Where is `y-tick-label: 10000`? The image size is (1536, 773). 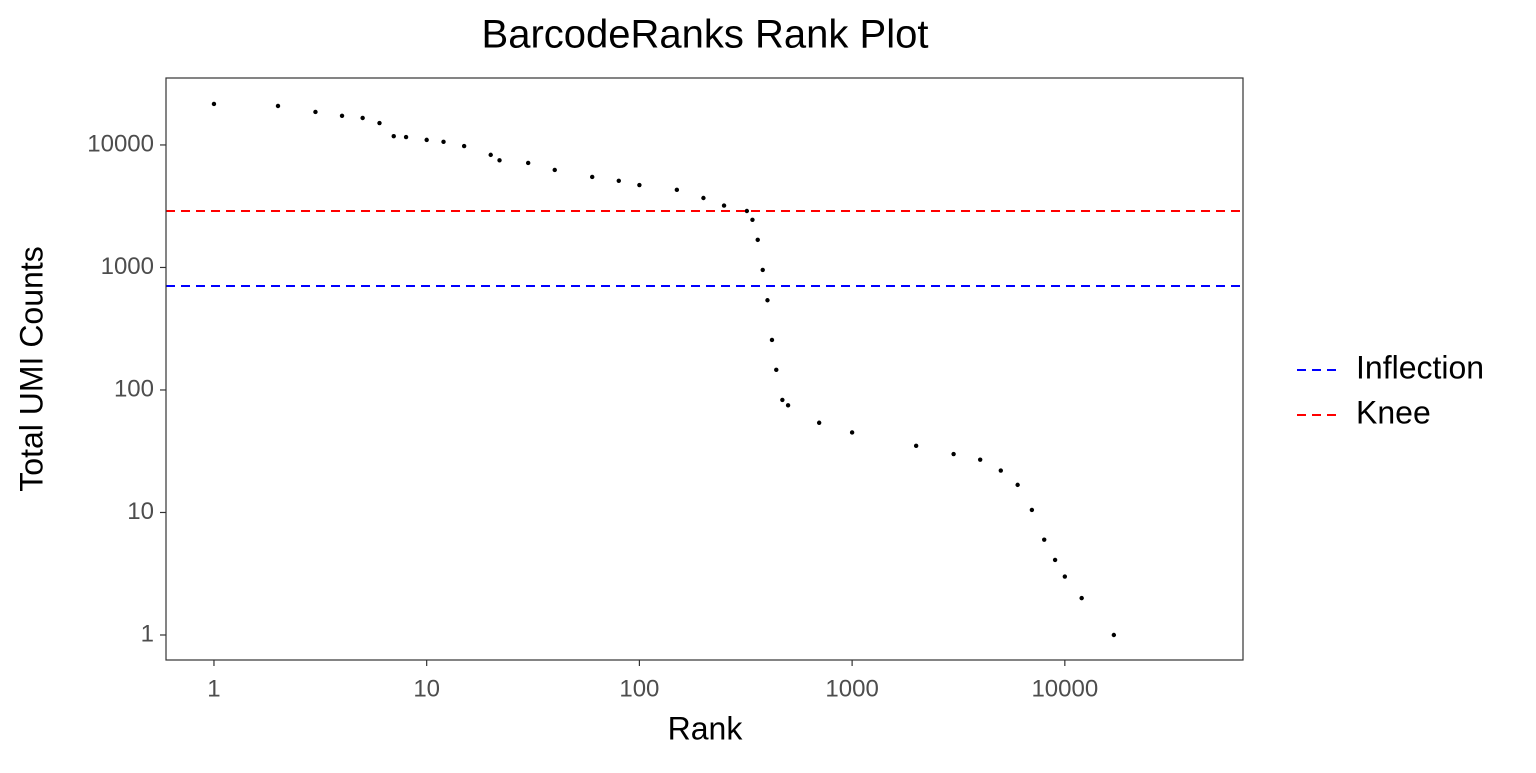
y-tick-label: 10000 is located at coordinates (120, 143).